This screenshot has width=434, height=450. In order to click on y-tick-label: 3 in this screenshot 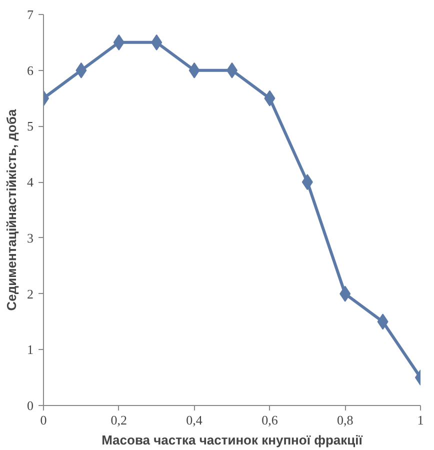, I will do `click(30, 238)`.